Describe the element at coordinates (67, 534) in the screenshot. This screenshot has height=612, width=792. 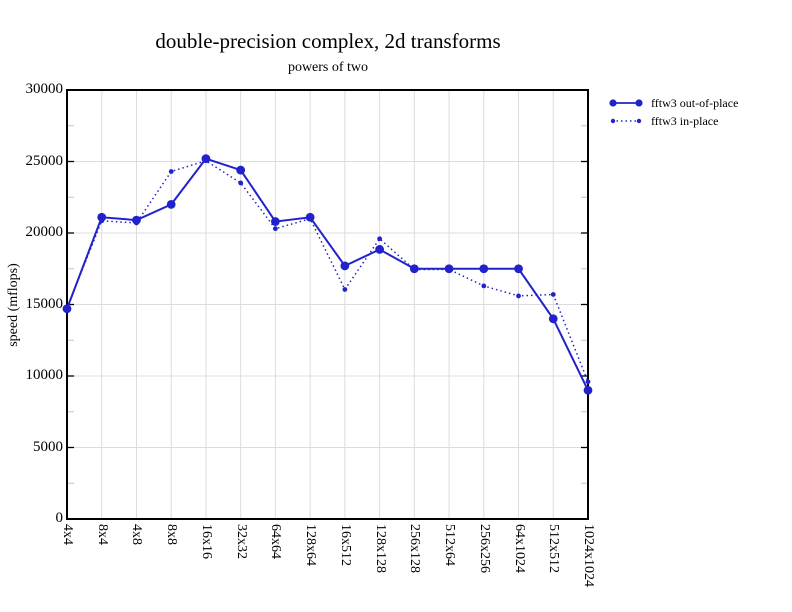
I see `x-tick-label: 4x4` at that location.